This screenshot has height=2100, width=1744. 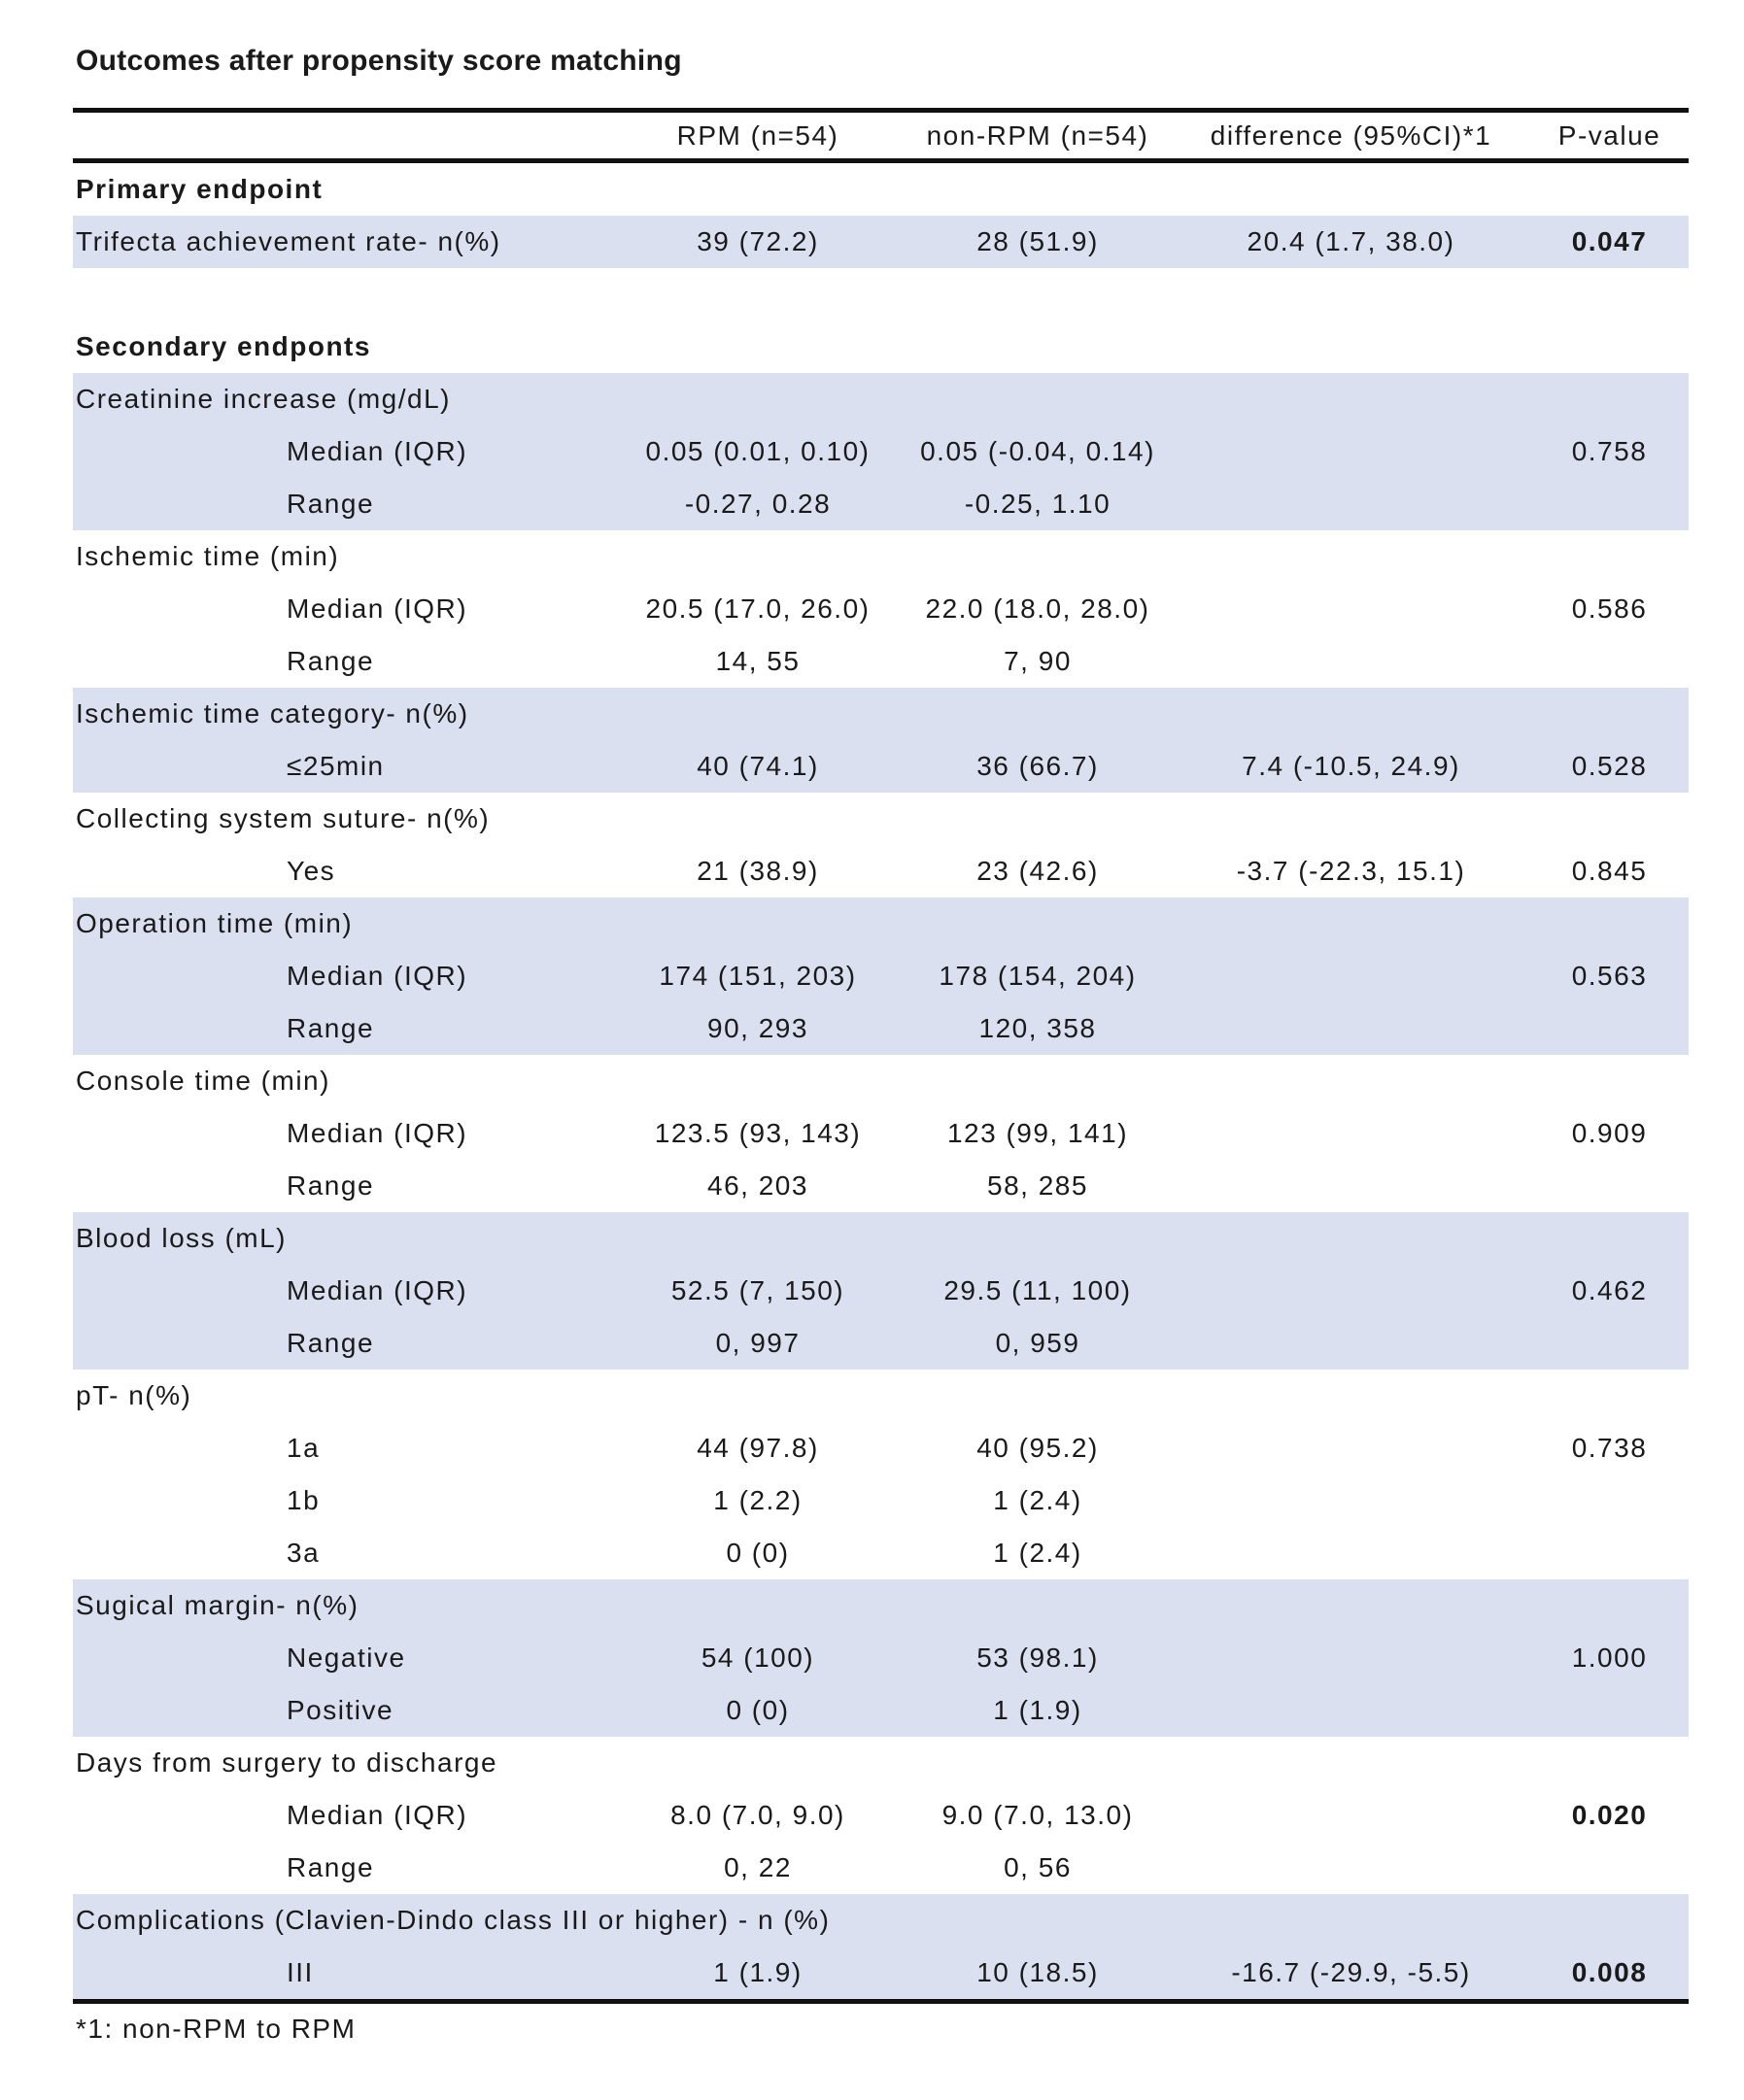 What do you see at coordinates (881, 1868) in the screenshot?
I see `data-row: Range 0, 22 0, 56` at bounding box center [881, 1868].